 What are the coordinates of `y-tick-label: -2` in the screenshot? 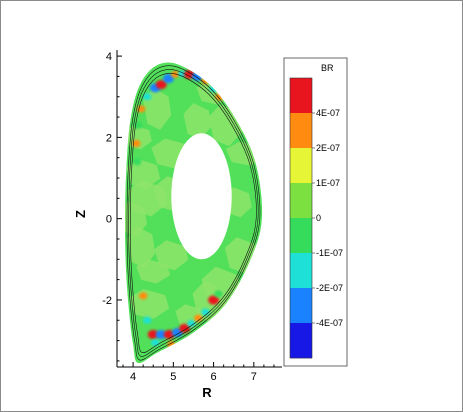 It's located at (107, 301).